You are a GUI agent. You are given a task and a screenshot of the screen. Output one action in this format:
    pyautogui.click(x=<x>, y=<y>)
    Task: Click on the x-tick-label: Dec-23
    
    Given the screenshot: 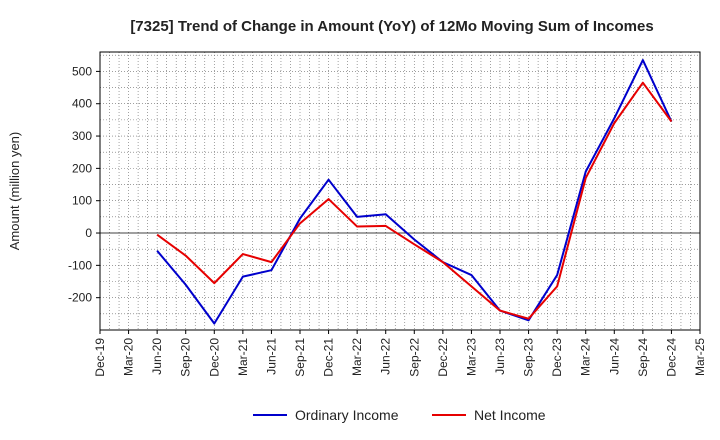 What is the action you would take?
    pyautogui.click(x=557, y=357)
    